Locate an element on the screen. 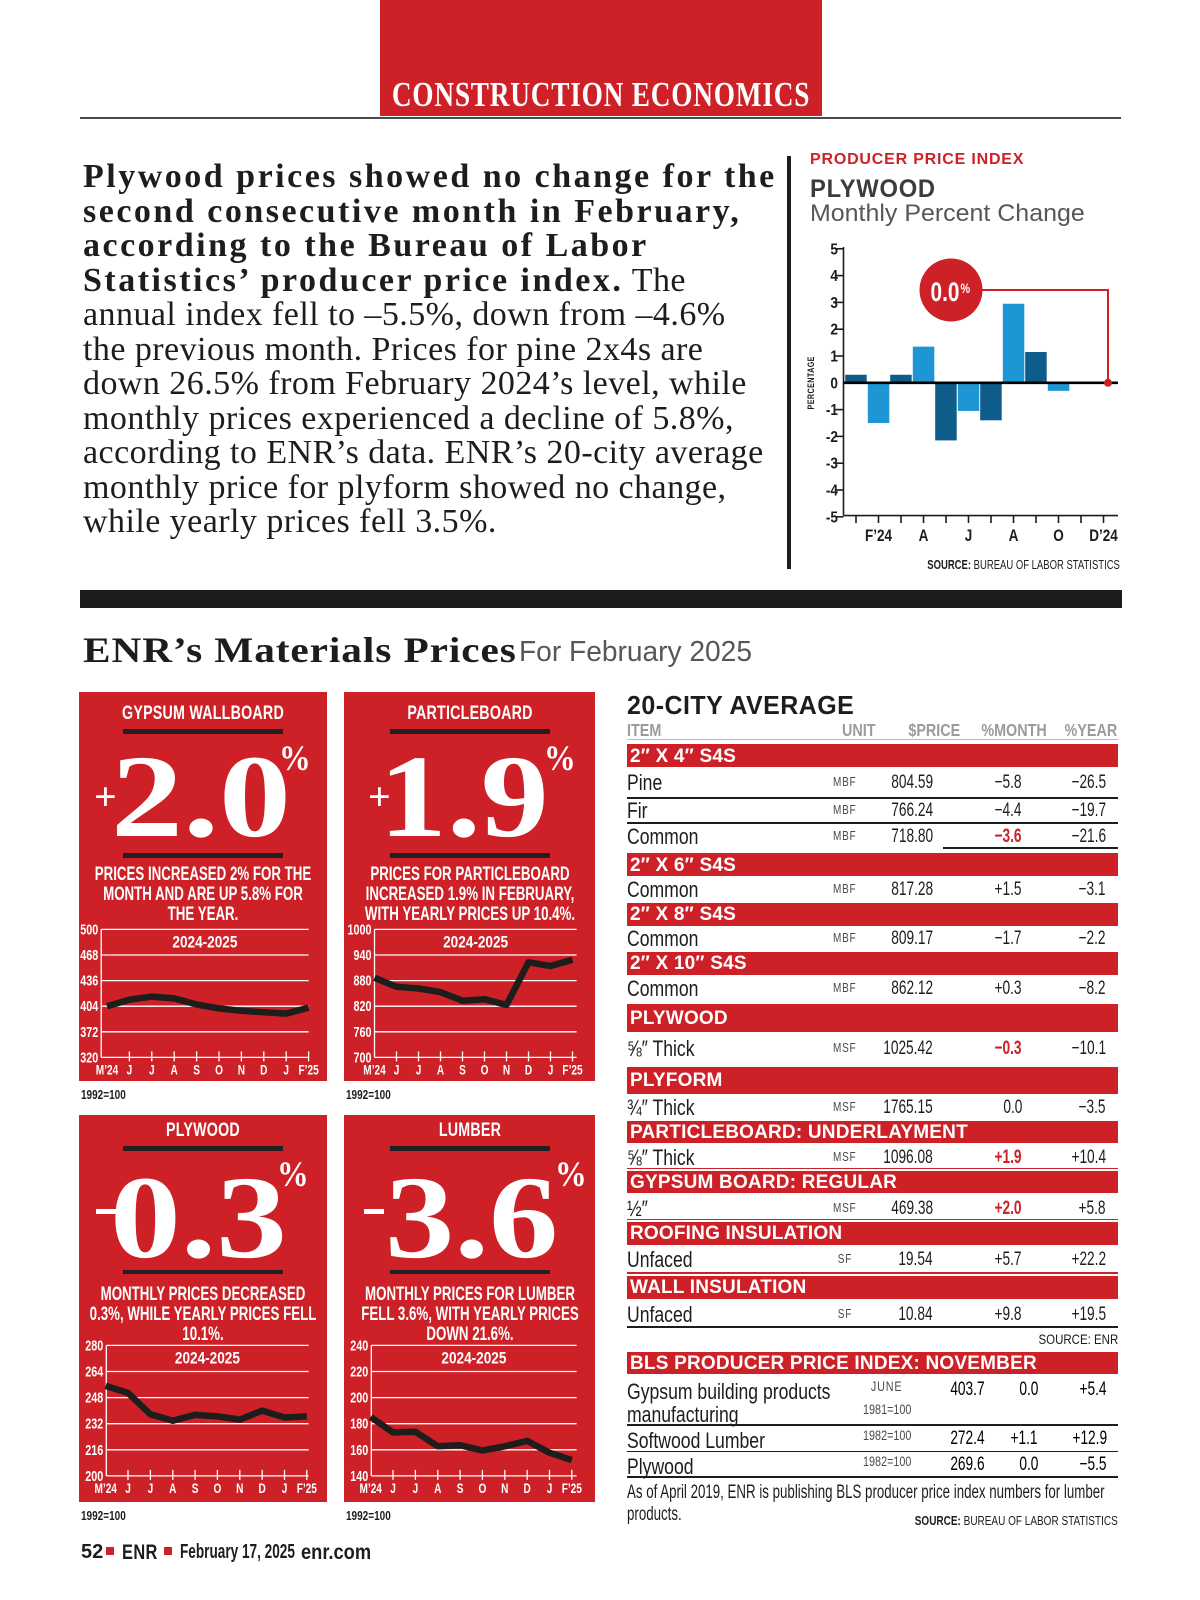 The height and width of the screenshot is (1600, 1200). svg-text: 880 is located at coordinates (363, 980).